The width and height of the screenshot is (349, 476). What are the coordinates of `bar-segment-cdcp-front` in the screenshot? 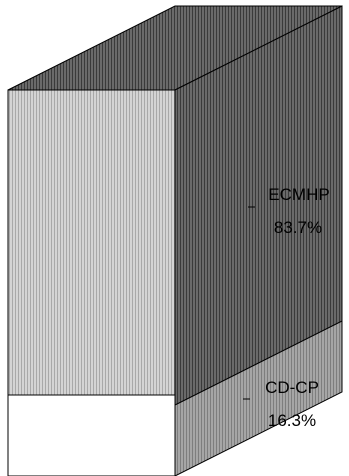 It's located at (91, 435).